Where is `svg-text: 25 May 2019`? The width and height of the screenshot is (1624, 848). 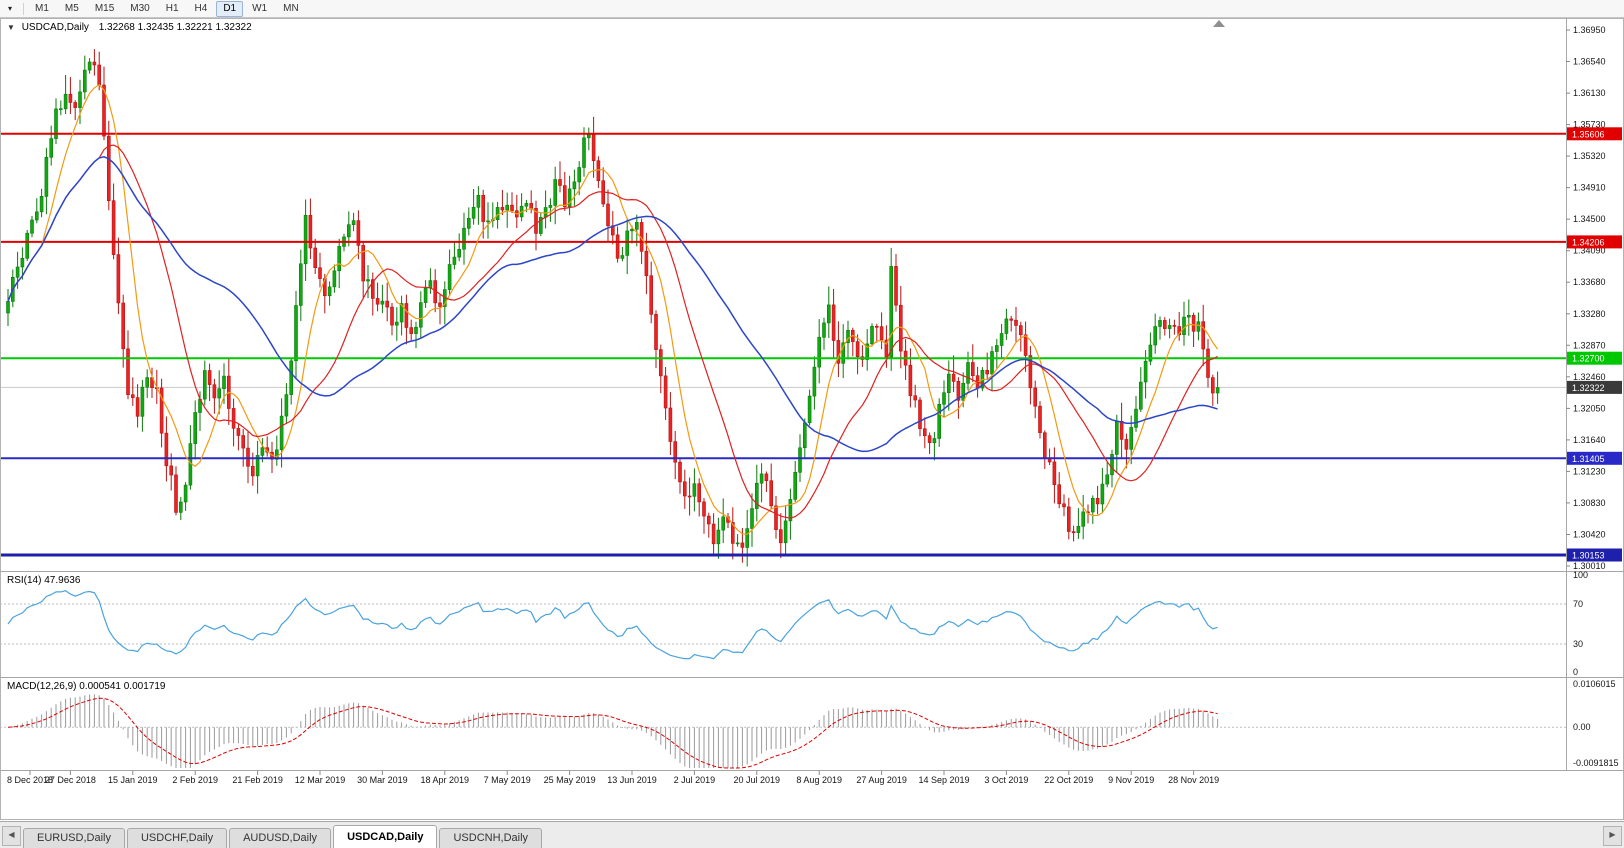 svg-text: 25 May 2019 is located at coordinates (570, 780).